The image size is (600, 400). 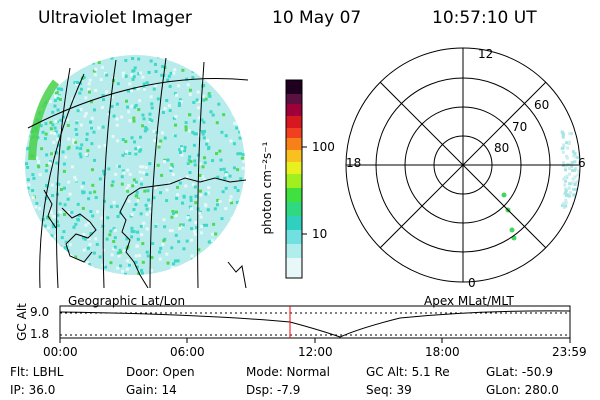 What do you see at coordinates (542, 105) in the screenshot?
I see `lat-label-60: 60` at bounding box center [542, 105].